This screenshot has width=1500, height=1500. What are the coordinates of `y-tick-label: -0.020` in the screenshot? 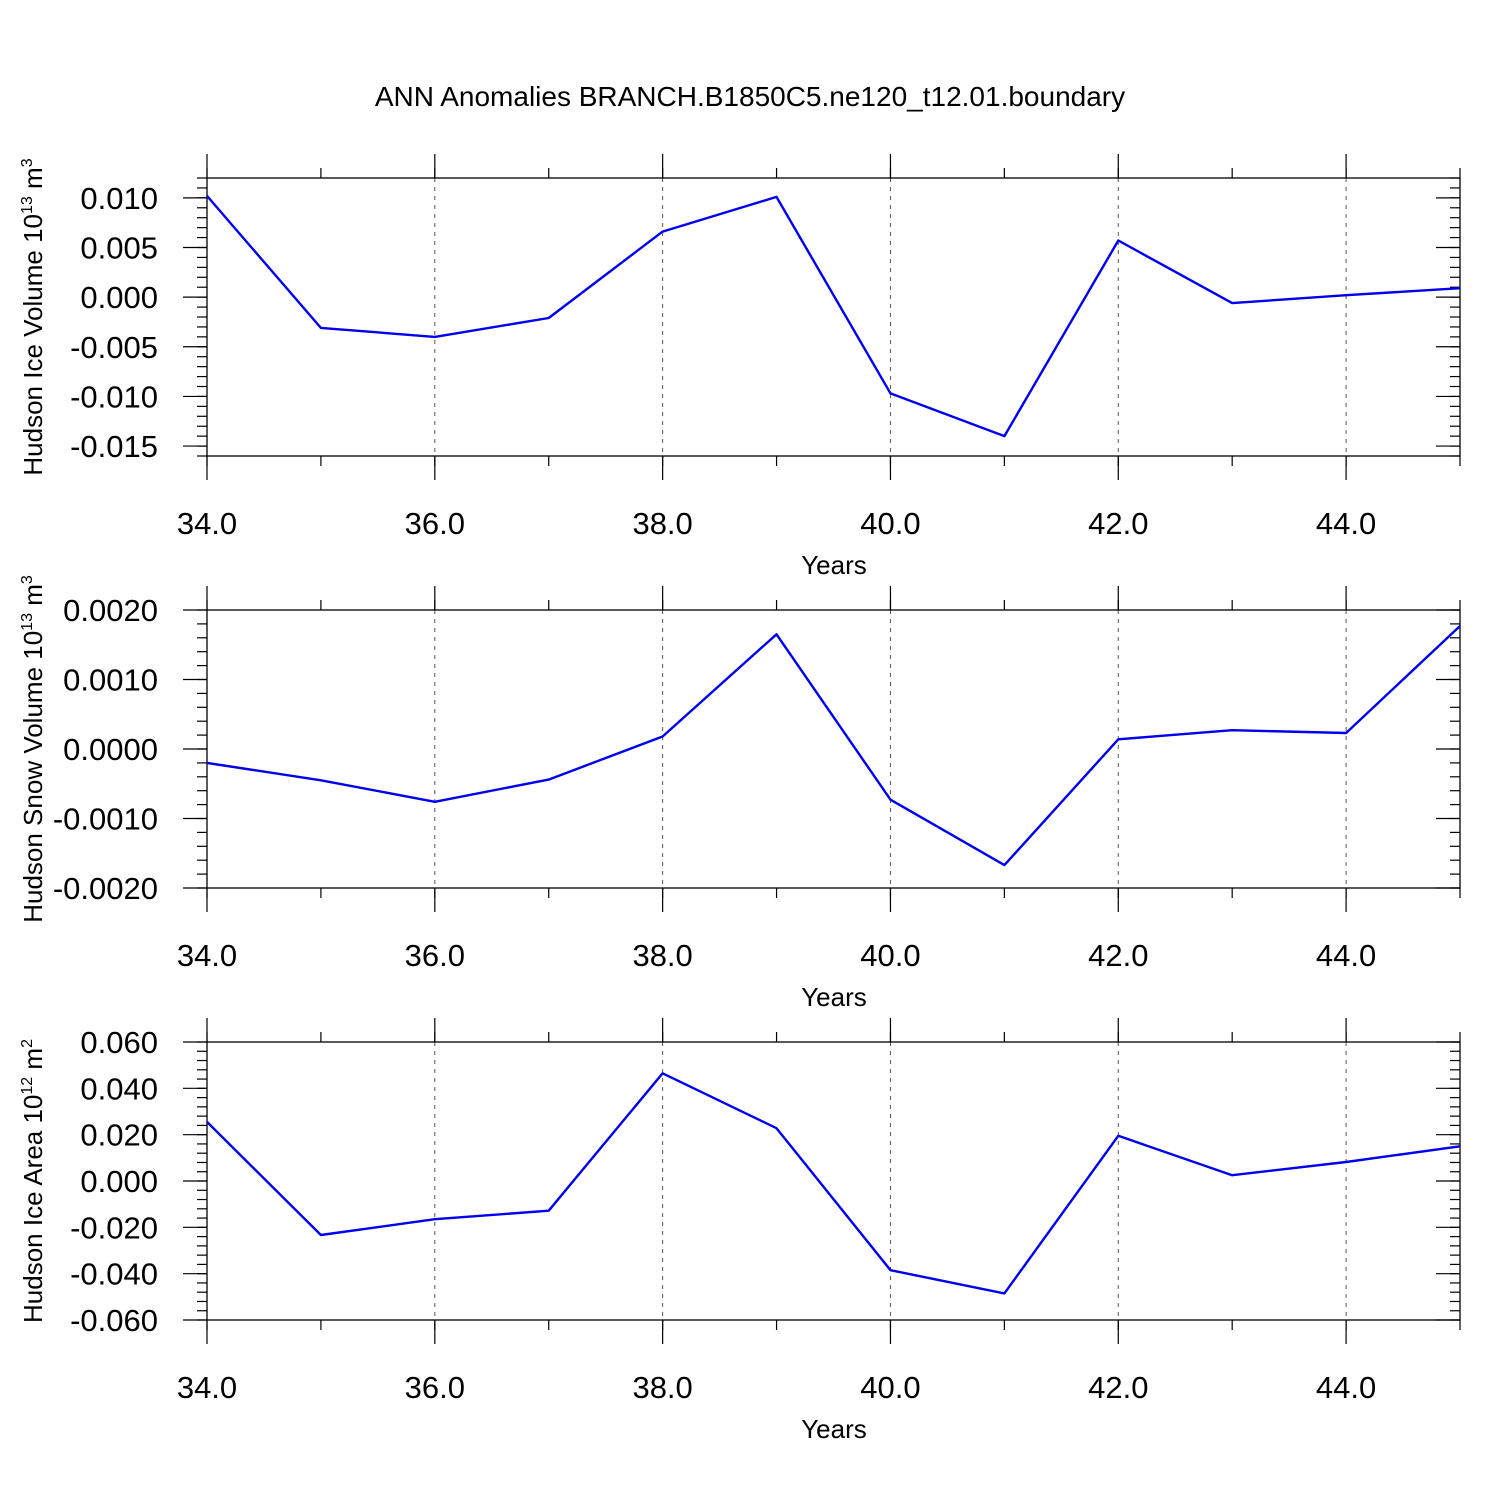 It's located at (114, 1227).